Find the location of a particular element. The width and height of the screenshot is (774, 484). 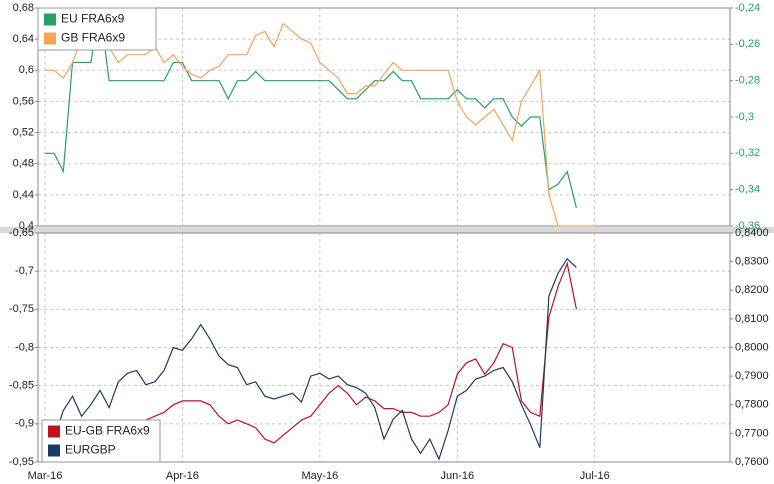

y-tick-label: -0,7 is located at coordinates (24, 271).